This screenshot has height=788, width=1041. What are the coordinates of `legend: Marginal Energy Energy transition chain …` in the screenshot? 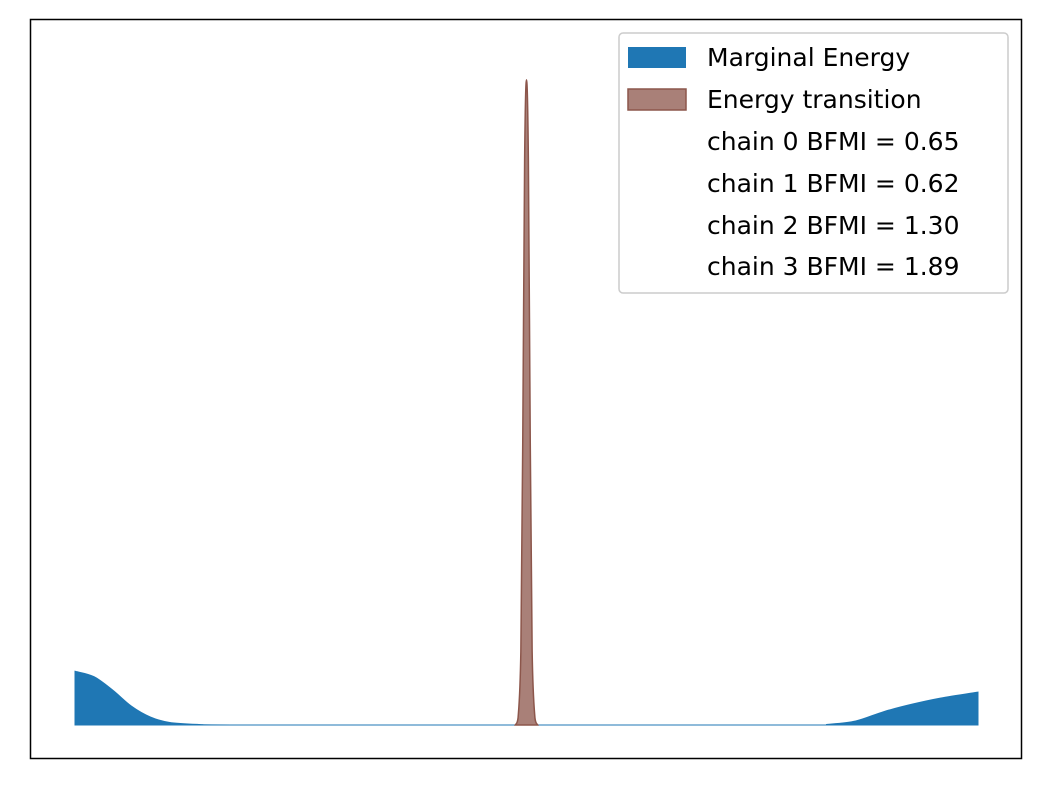 It's located at (813, 163).